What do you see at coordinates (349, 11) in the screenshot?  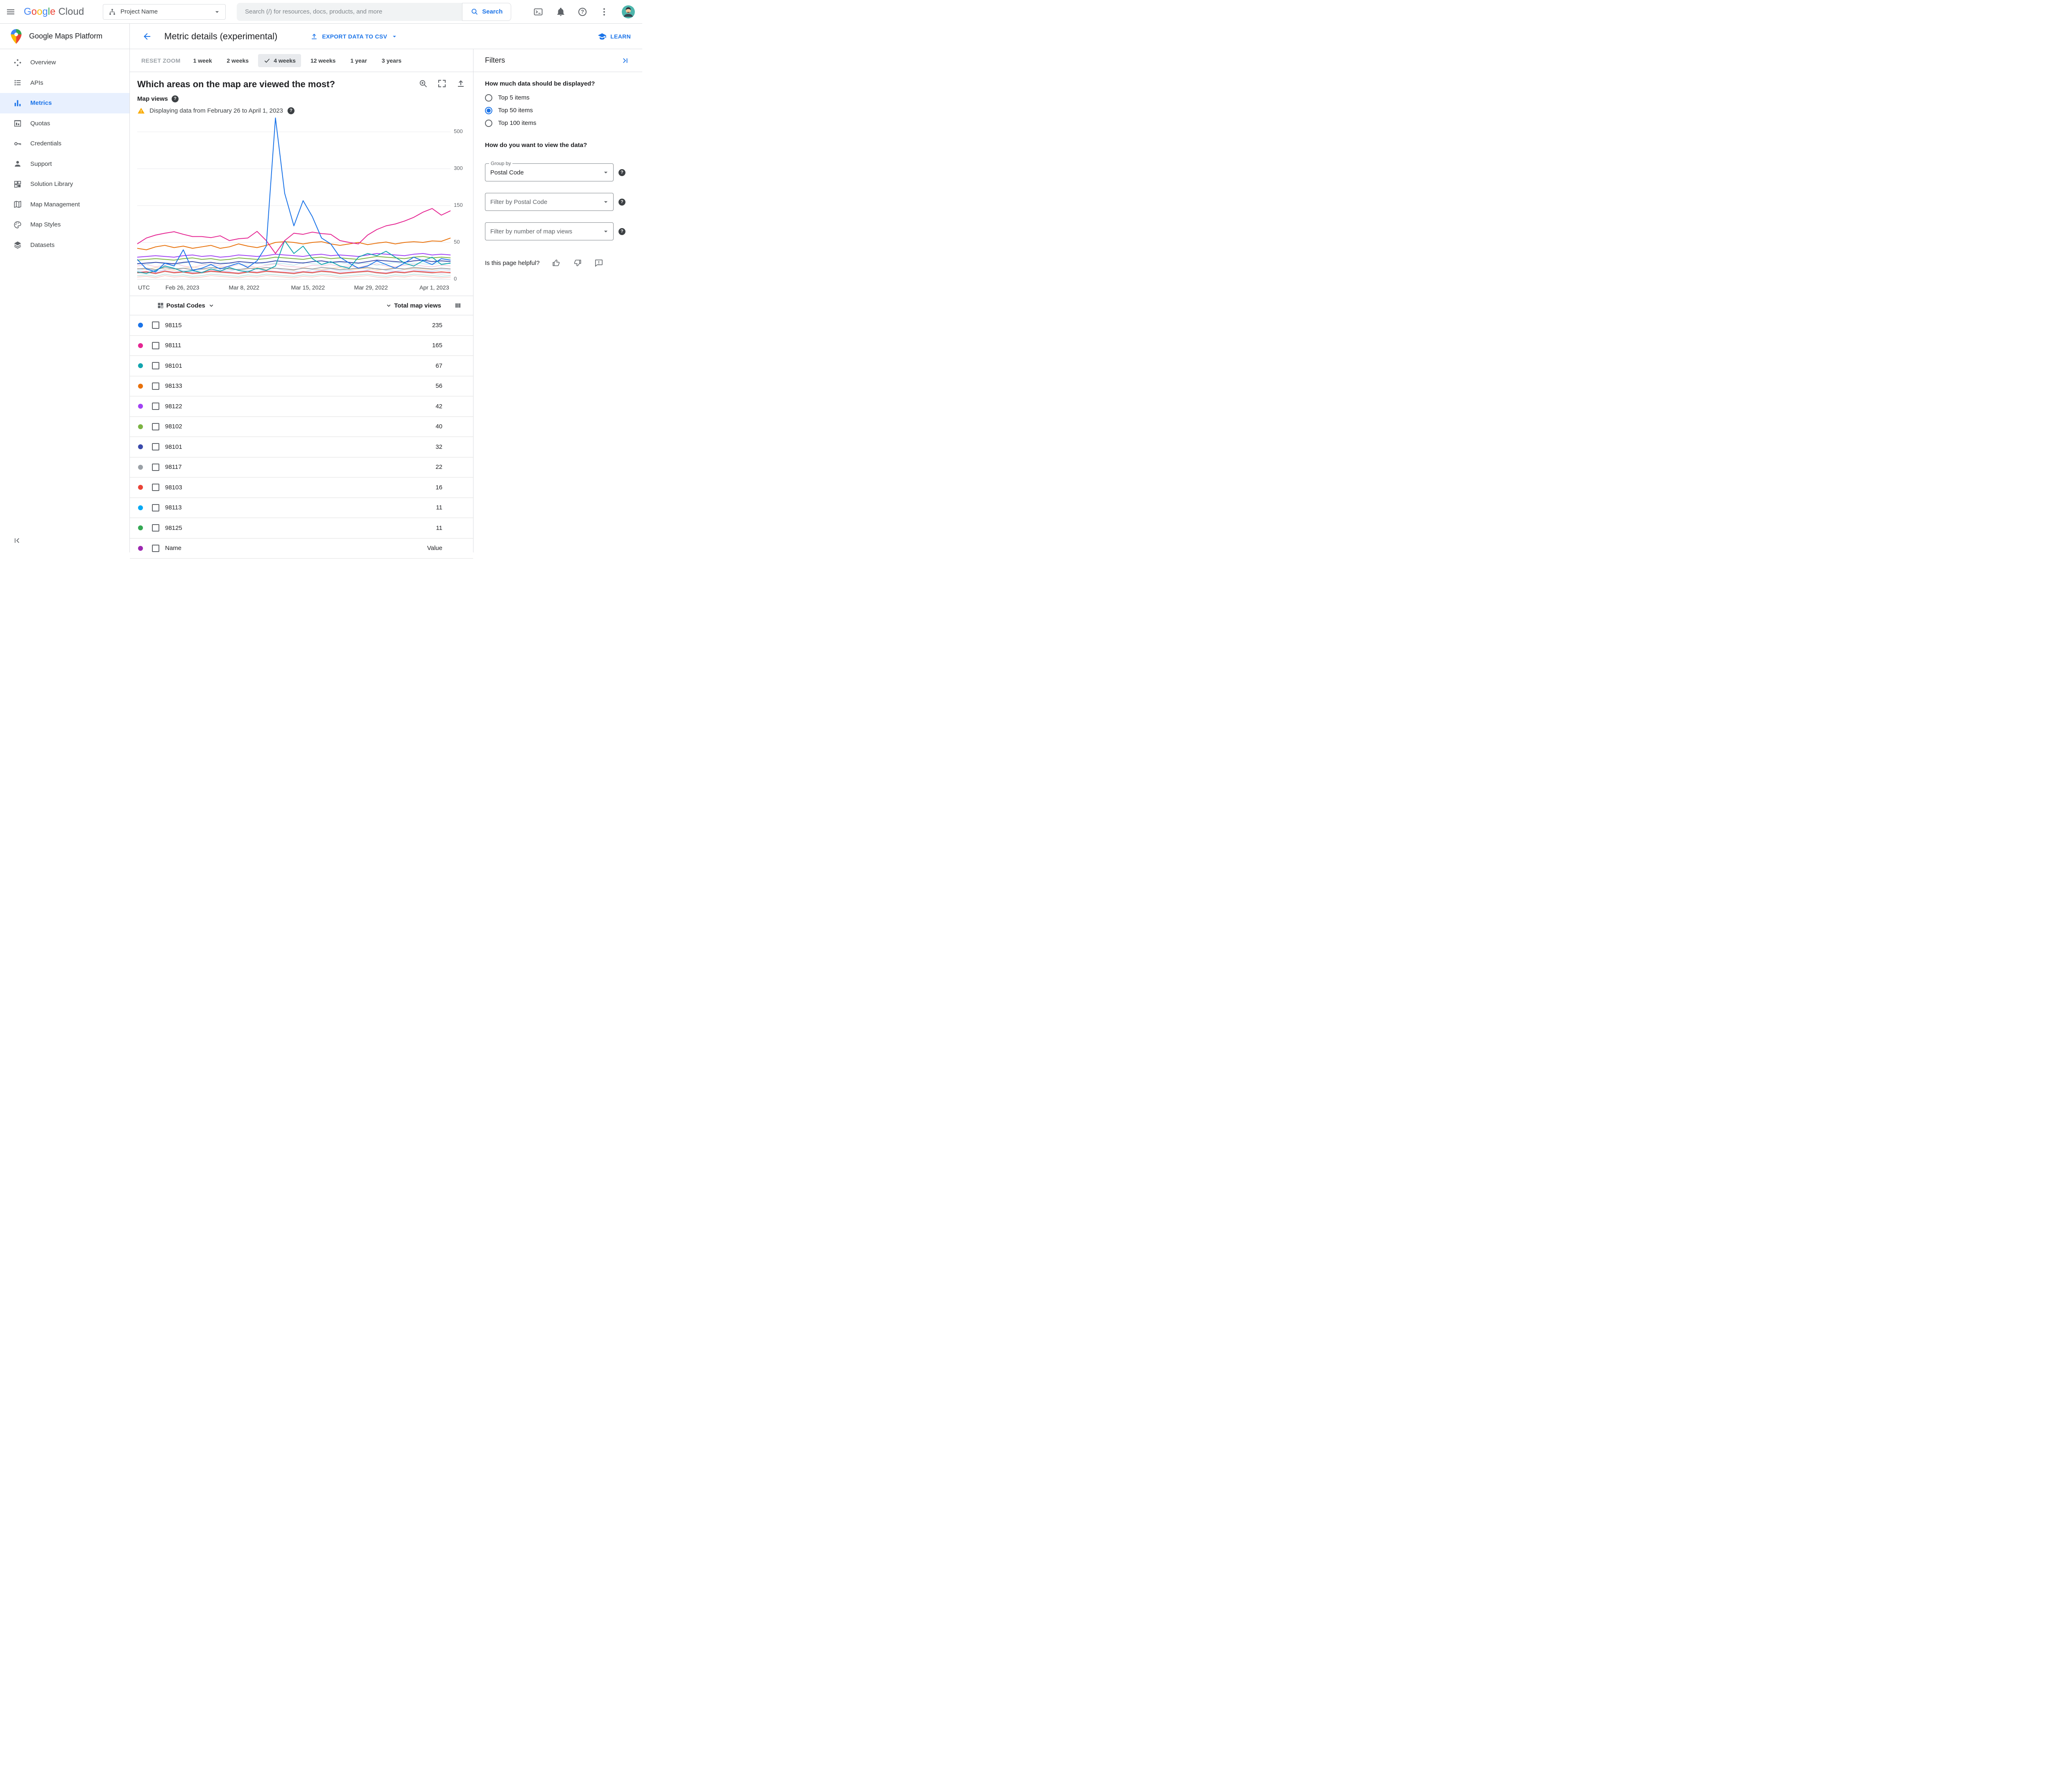 I see `search-input` at bounding box center [349, 11].